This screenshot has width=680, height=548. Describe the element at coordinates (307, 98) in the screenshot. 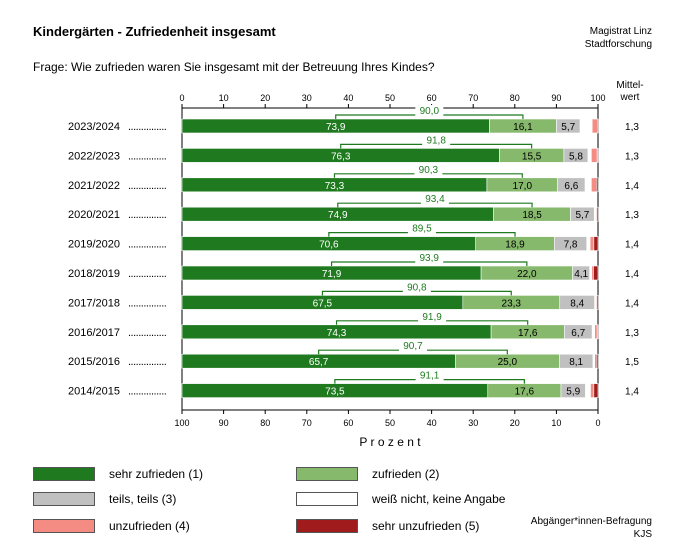

I see `top-tick-label: 30` at that location.